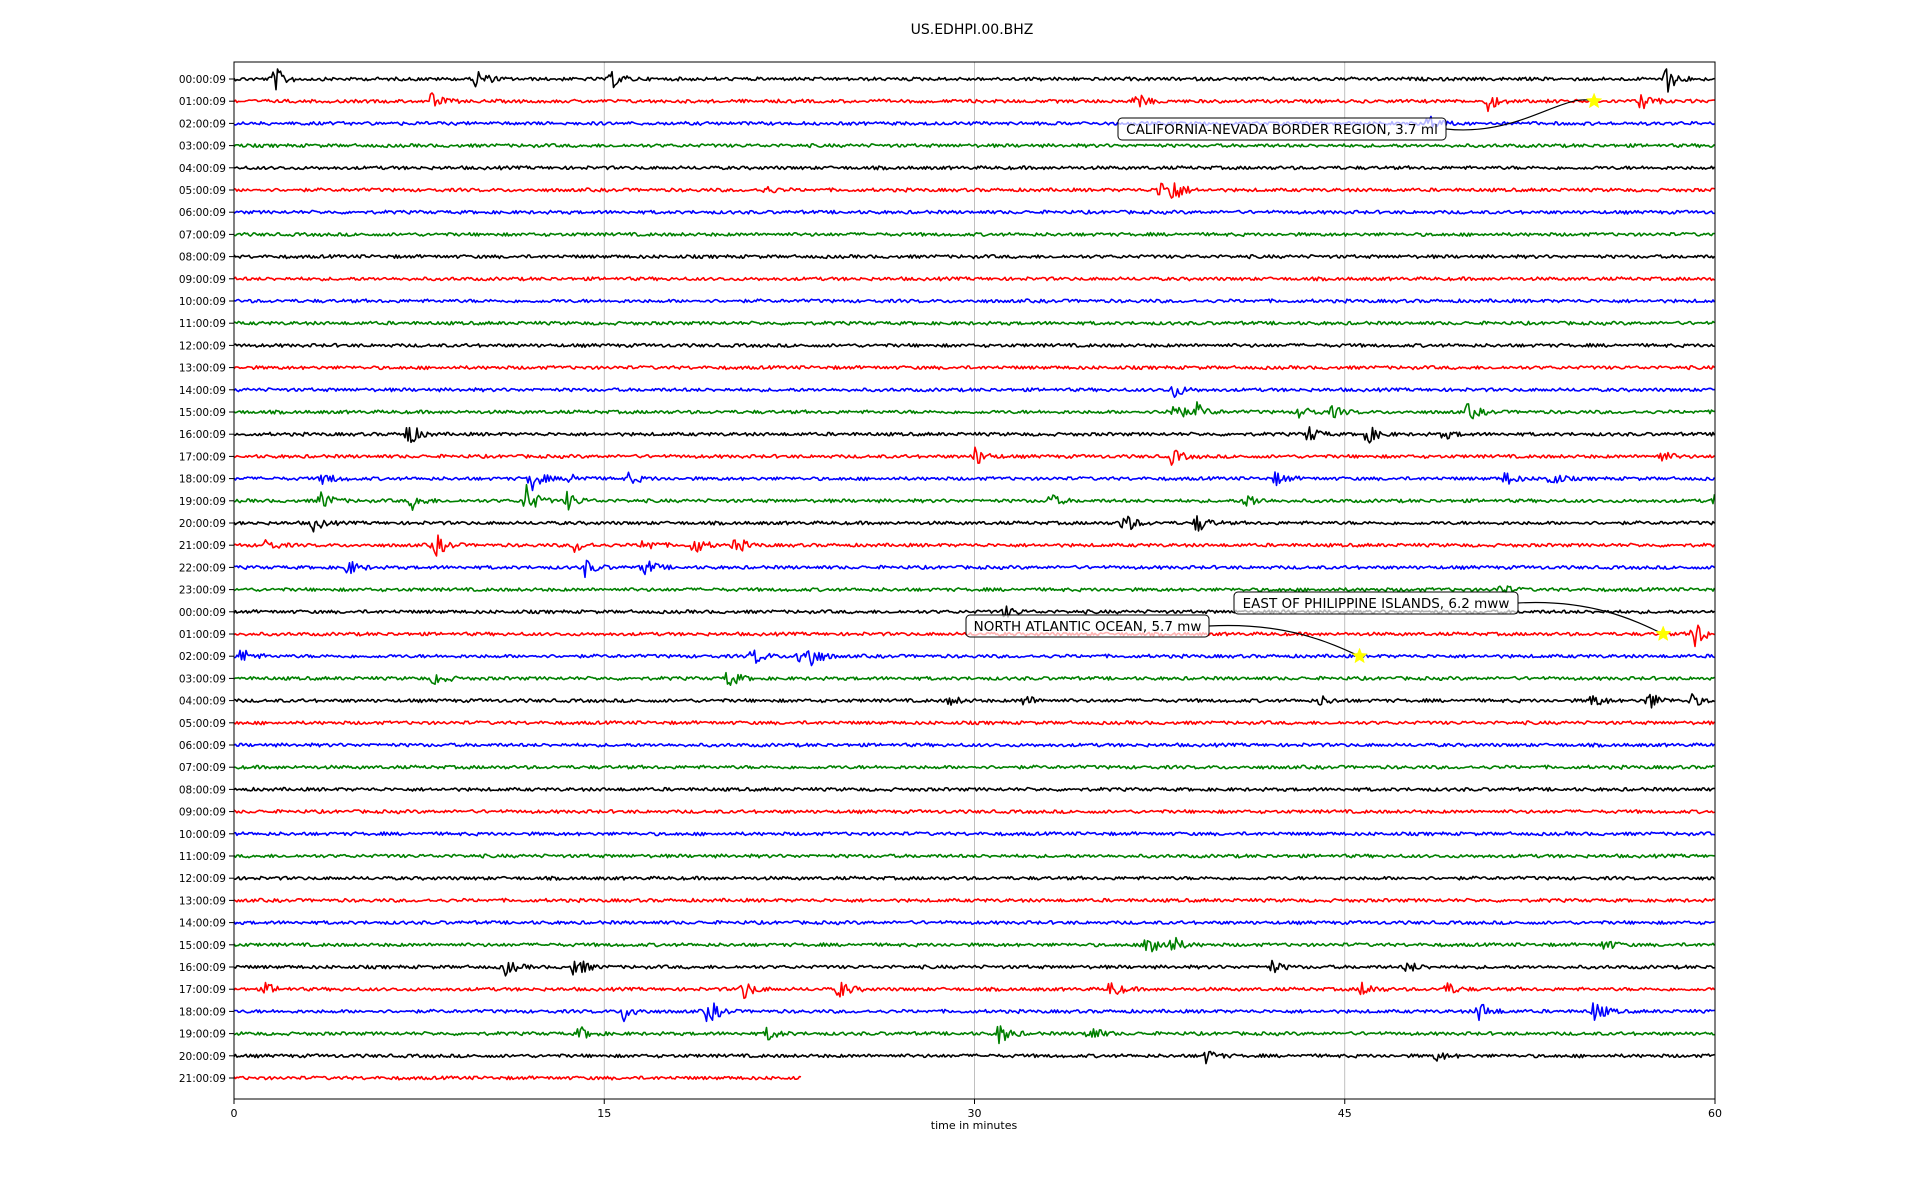 This screenshot has height=1200, width=1920. Describe the element at coordinates (604, 1113) in the screenshot. I see `x-tick-label: 15` at that location.